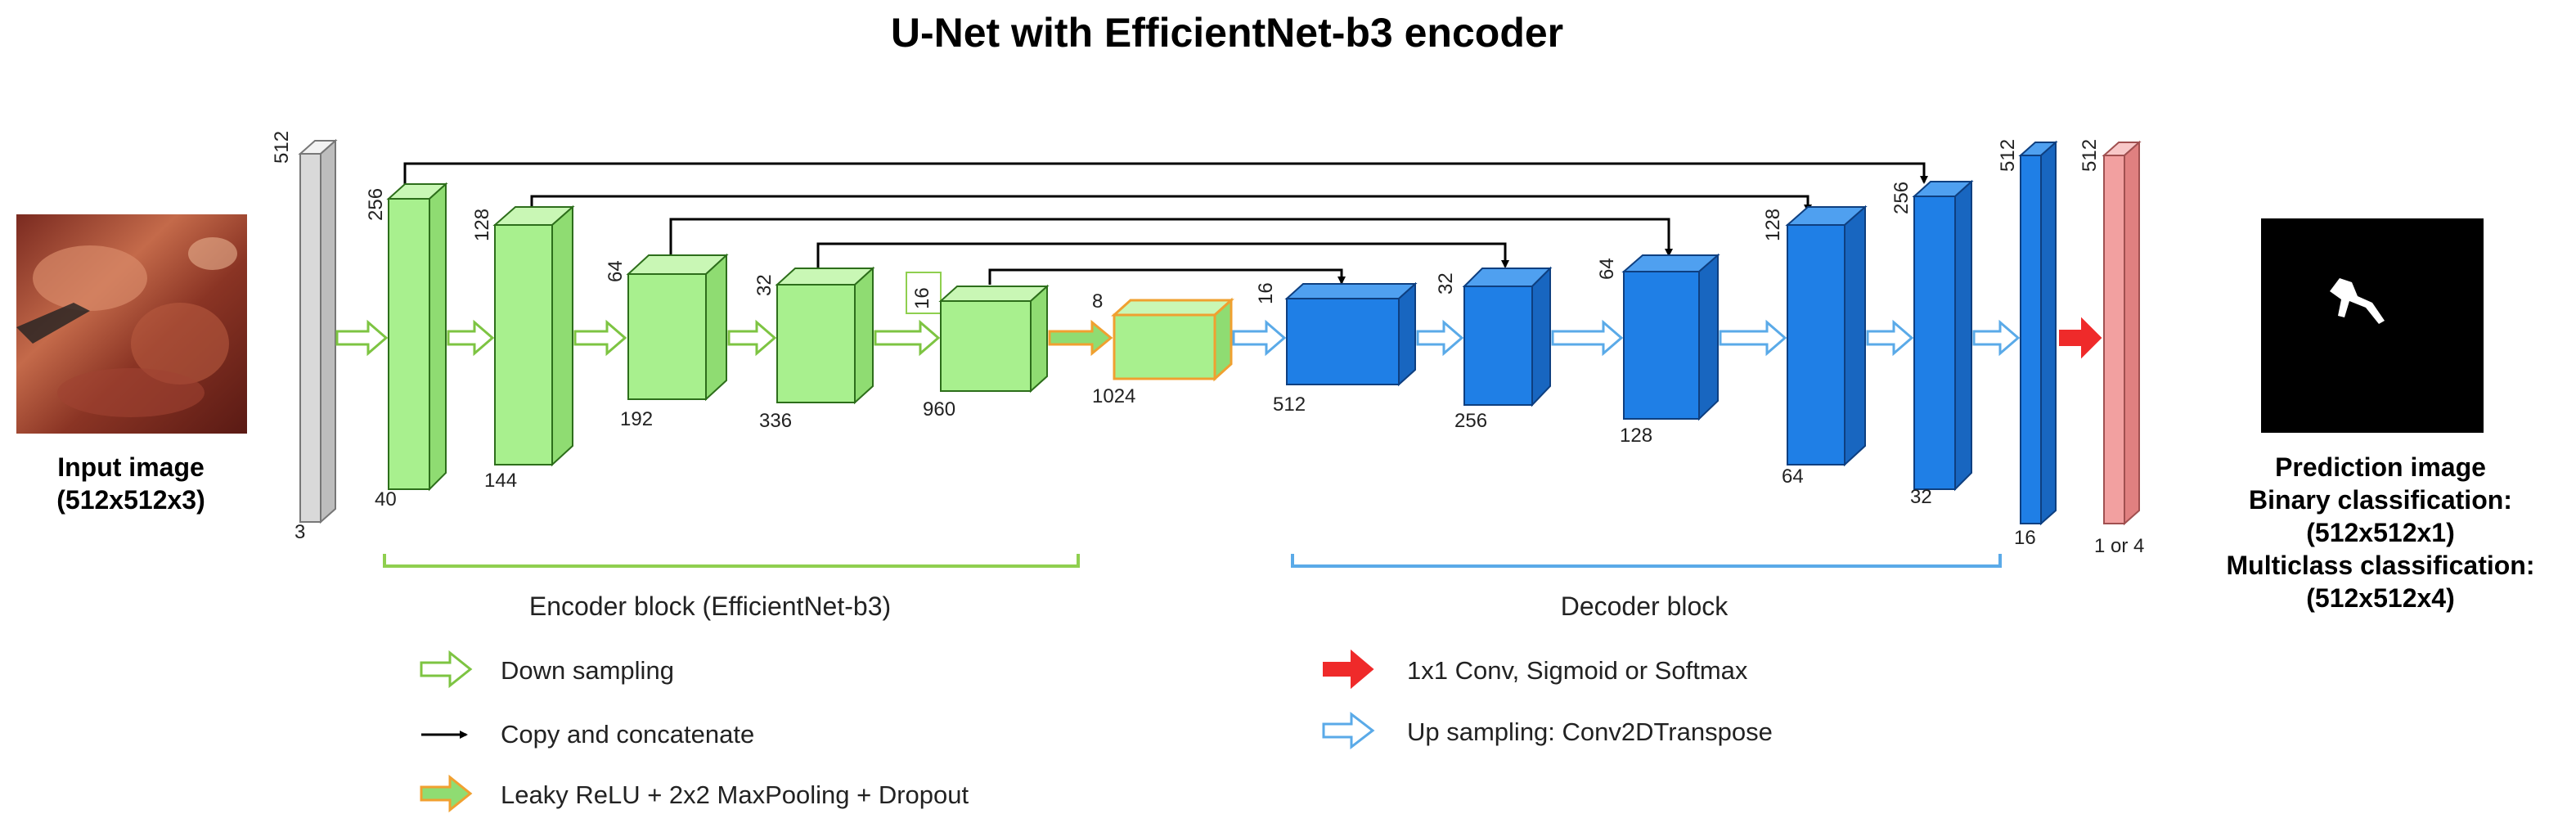 This screenshot has width=2576, height=832. What do you see at coordinates (447, 669) in the screenshot?
I see `legend-down-icon` at bounding box center [447, 669].